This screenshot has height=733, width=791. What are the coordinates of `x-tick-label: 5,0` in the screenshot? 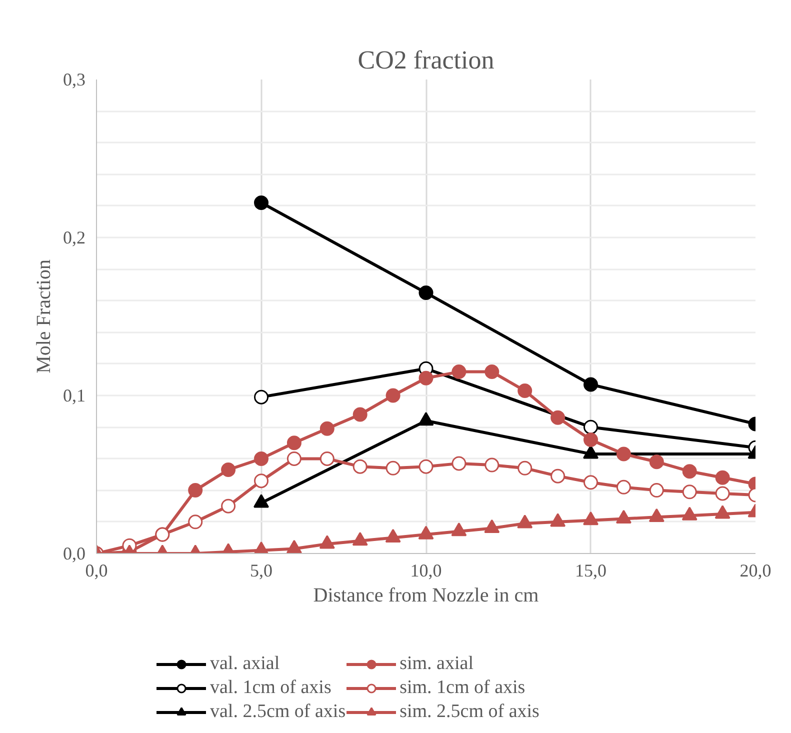 It's located at (261, 570).